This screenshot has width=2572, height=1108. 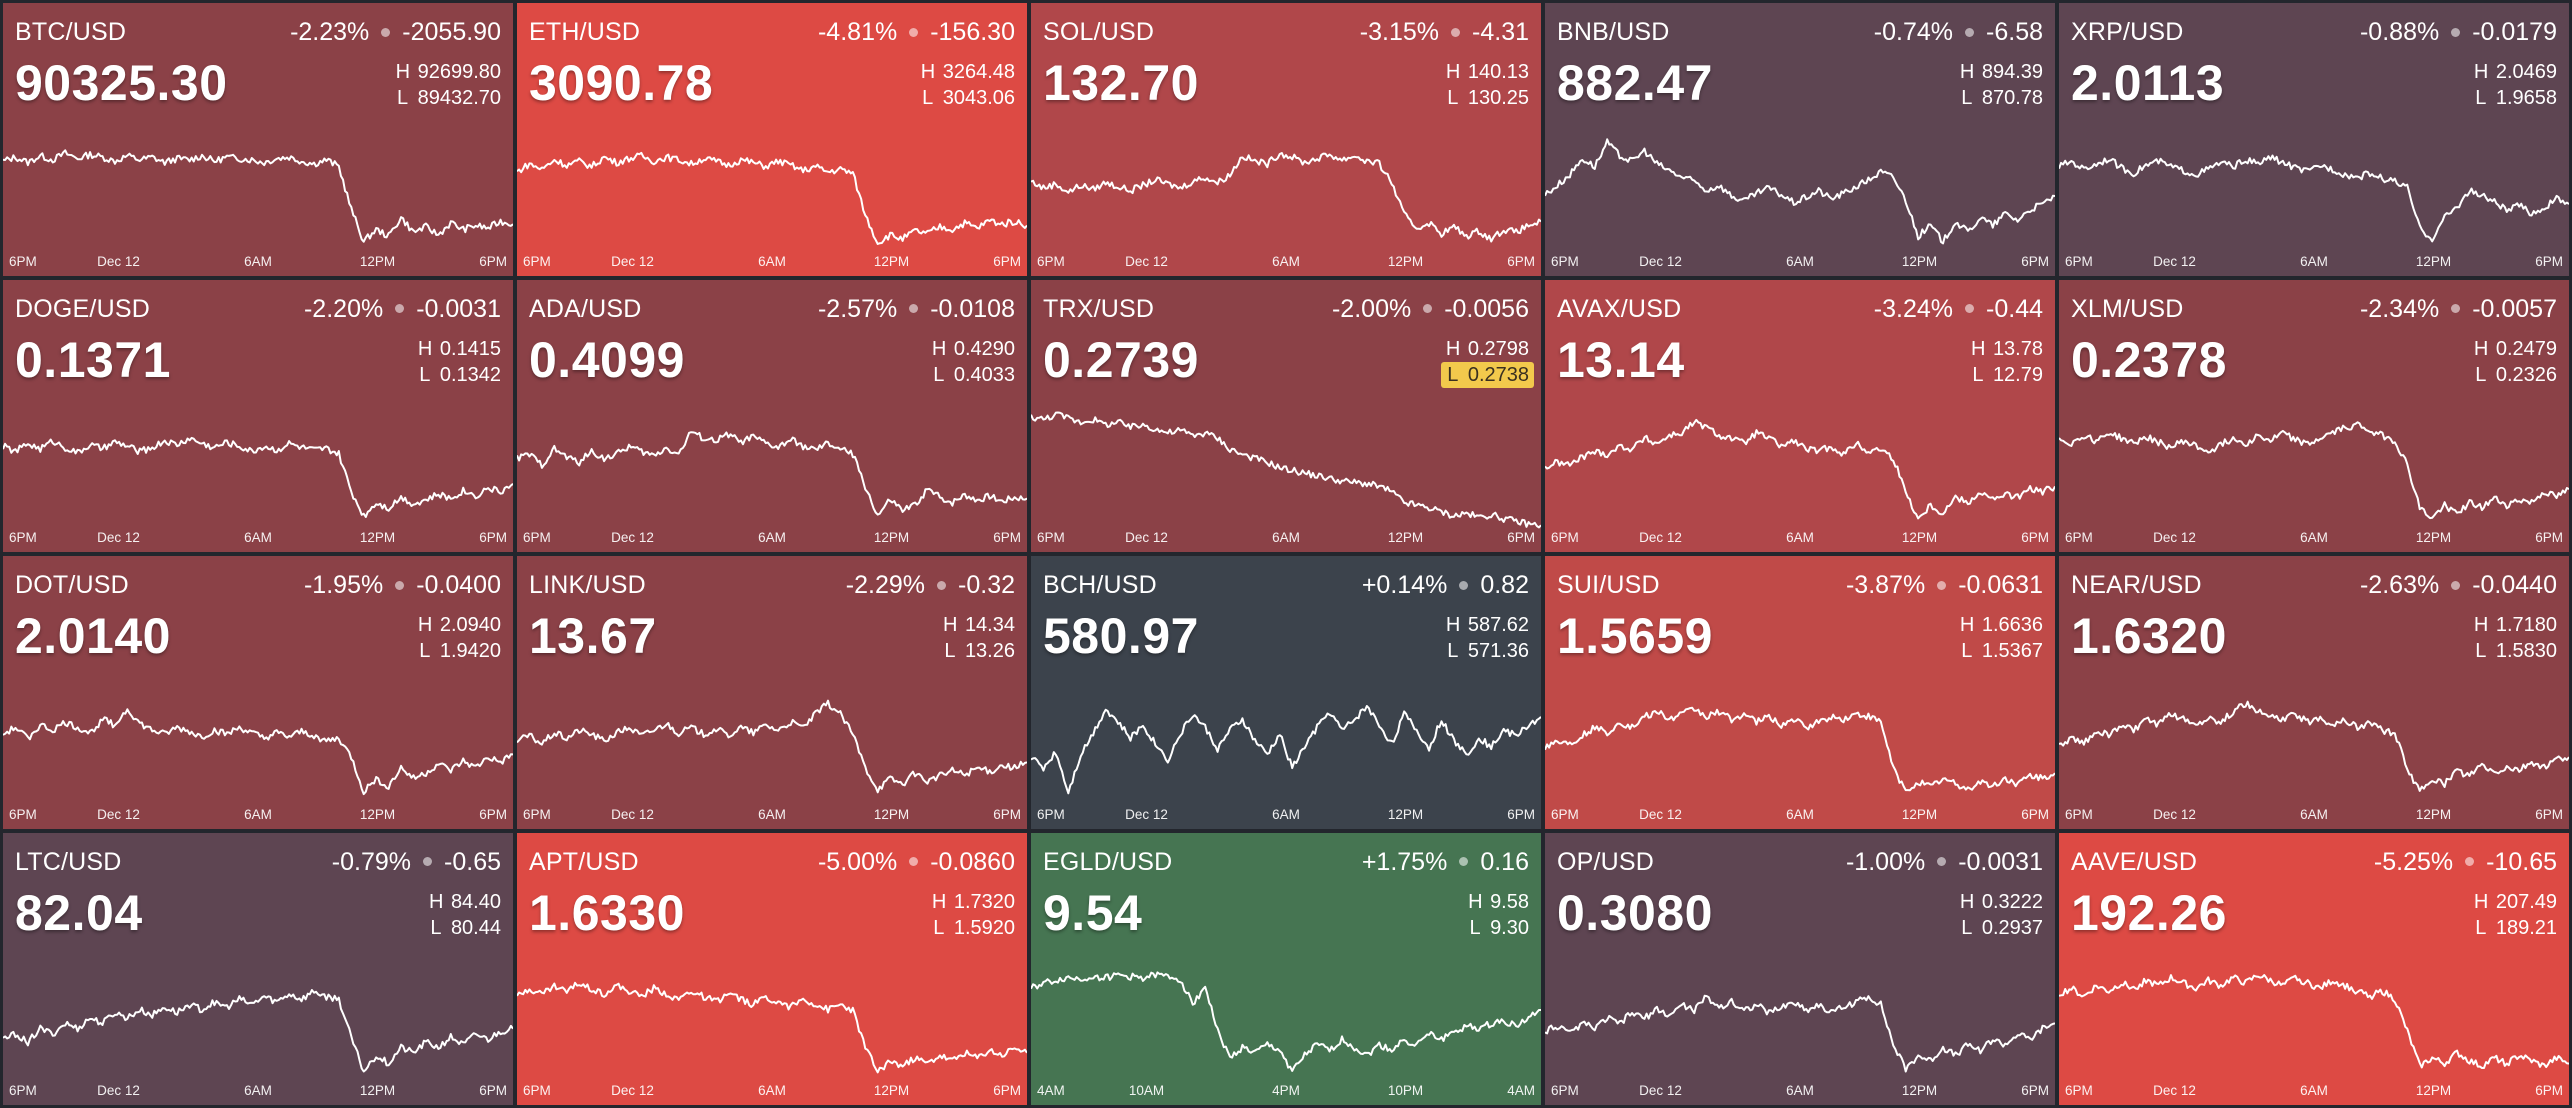 What do you see at coordinates (2001, 651) in the screenshot?
I see `low-row: L 1.5367` at bounding box center [2001, 651].